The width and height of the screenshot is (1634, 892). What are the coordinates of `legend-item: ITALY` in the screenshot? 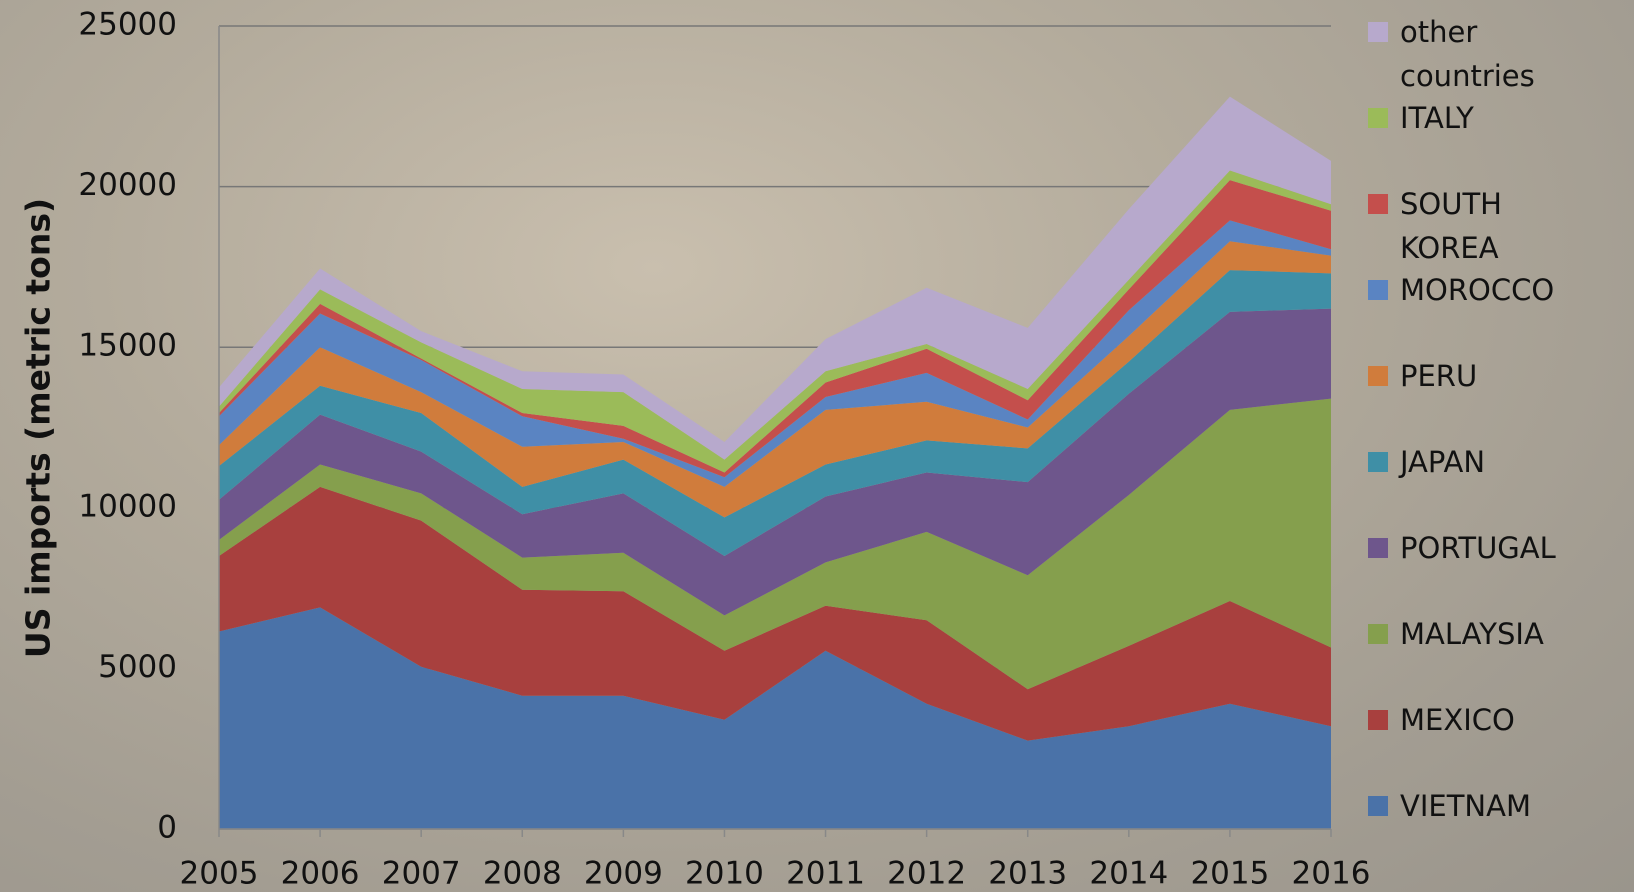 It's located at (1498, 118).